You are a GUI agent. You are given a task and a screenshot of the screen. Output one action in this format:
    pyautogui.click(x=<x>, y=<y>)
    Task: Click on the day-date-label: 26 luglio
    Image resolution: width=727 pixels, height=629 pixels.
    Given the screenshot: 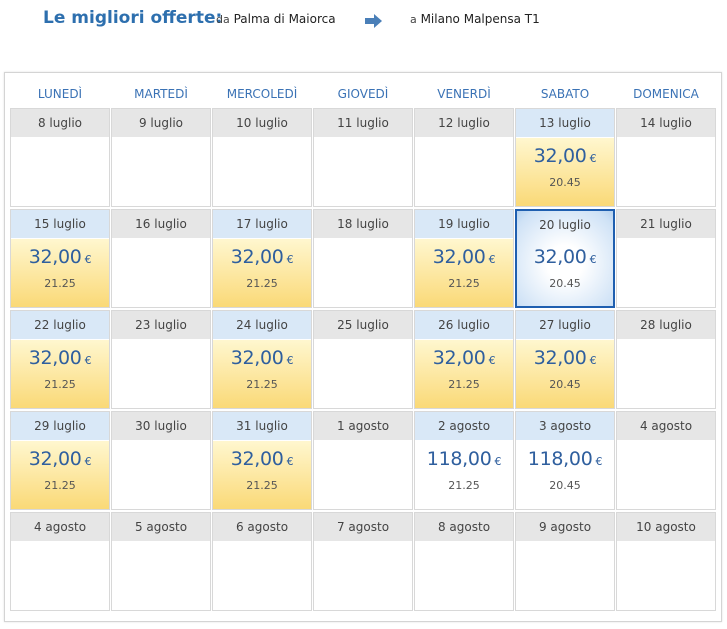 What is the action you would take?
    pyautogui.click(x=464, y=325)
    